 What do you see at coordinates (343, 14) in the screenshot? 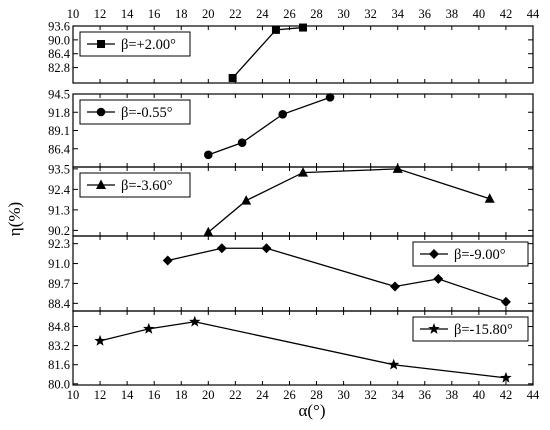
I see `x-tick-label-top: 30` at bounding box center [343, 14].